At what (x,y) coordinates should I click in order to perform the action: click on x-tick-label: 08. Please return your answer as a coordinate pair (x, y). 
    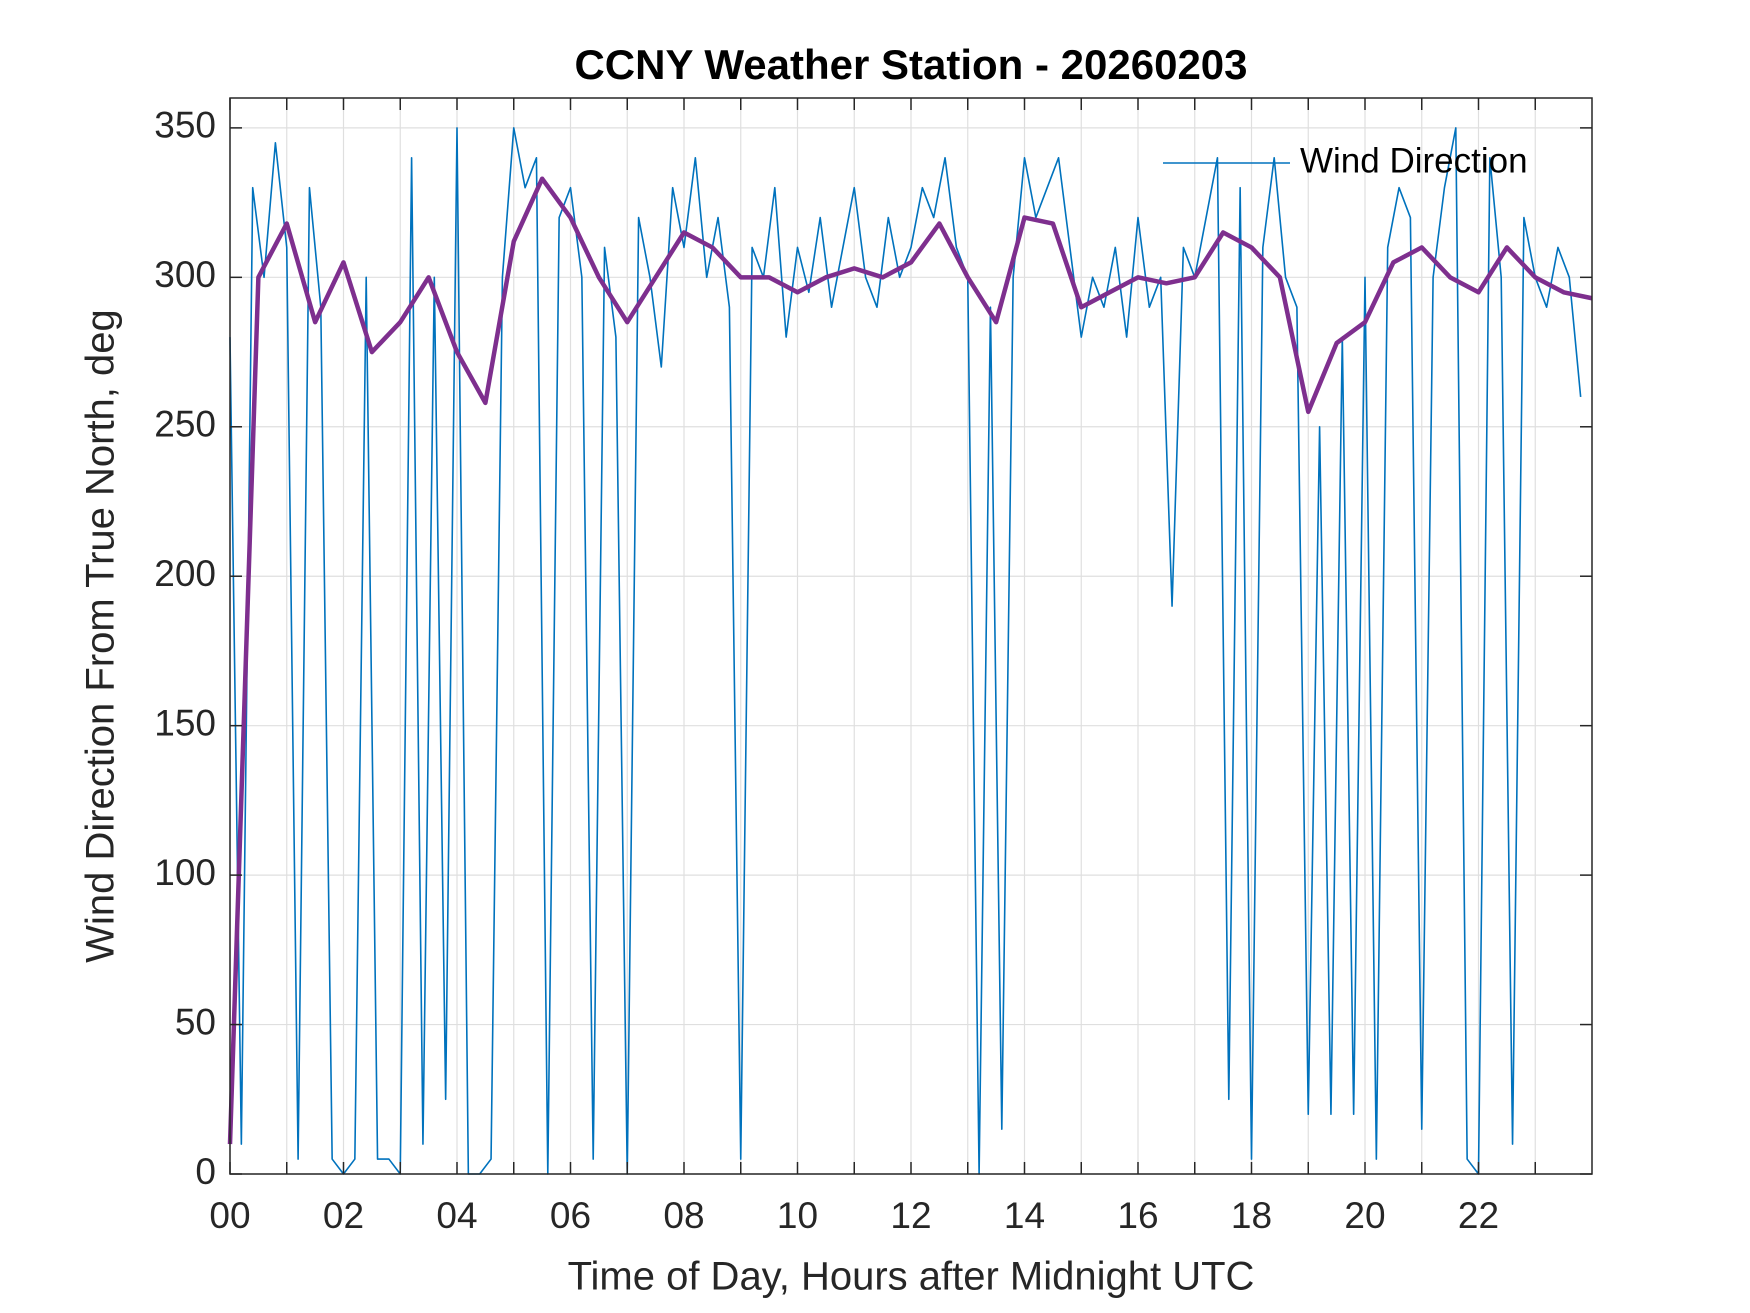
    Looking at the image, I should click on (683, 1215).